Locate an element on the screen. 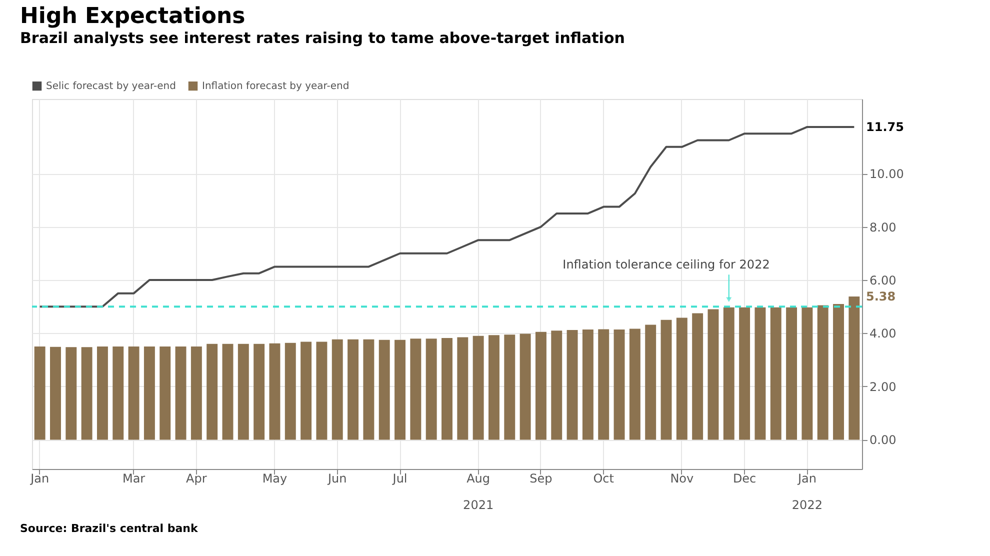 This screenshot has height=556, width=990. x-tick-label: Sep is located at coordinates (541, 479).